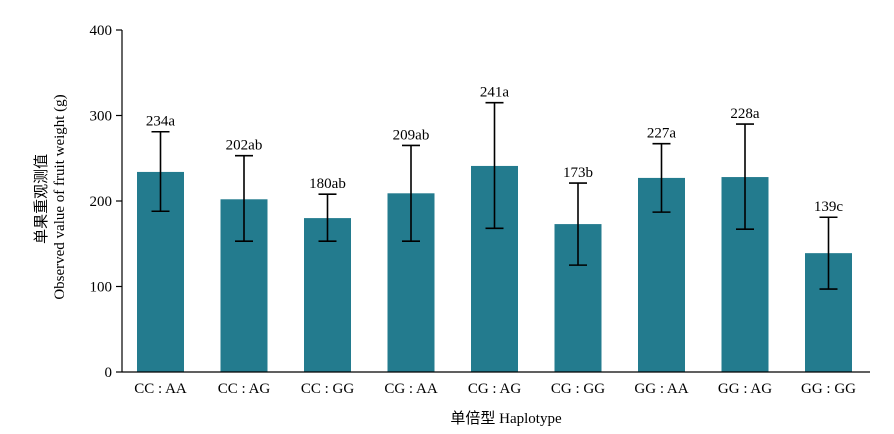  Describe the element at coordinates (60, 196) in the screenshot. I see `y-axis-title-en: Observed value of fruit weight (g)` at that location.